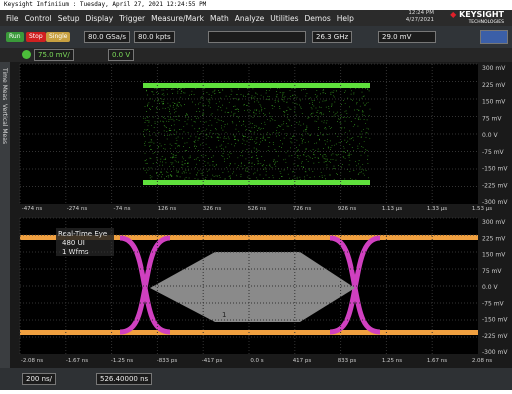  I want to click on x-tick-label: -74 ns, so click(121, 209).